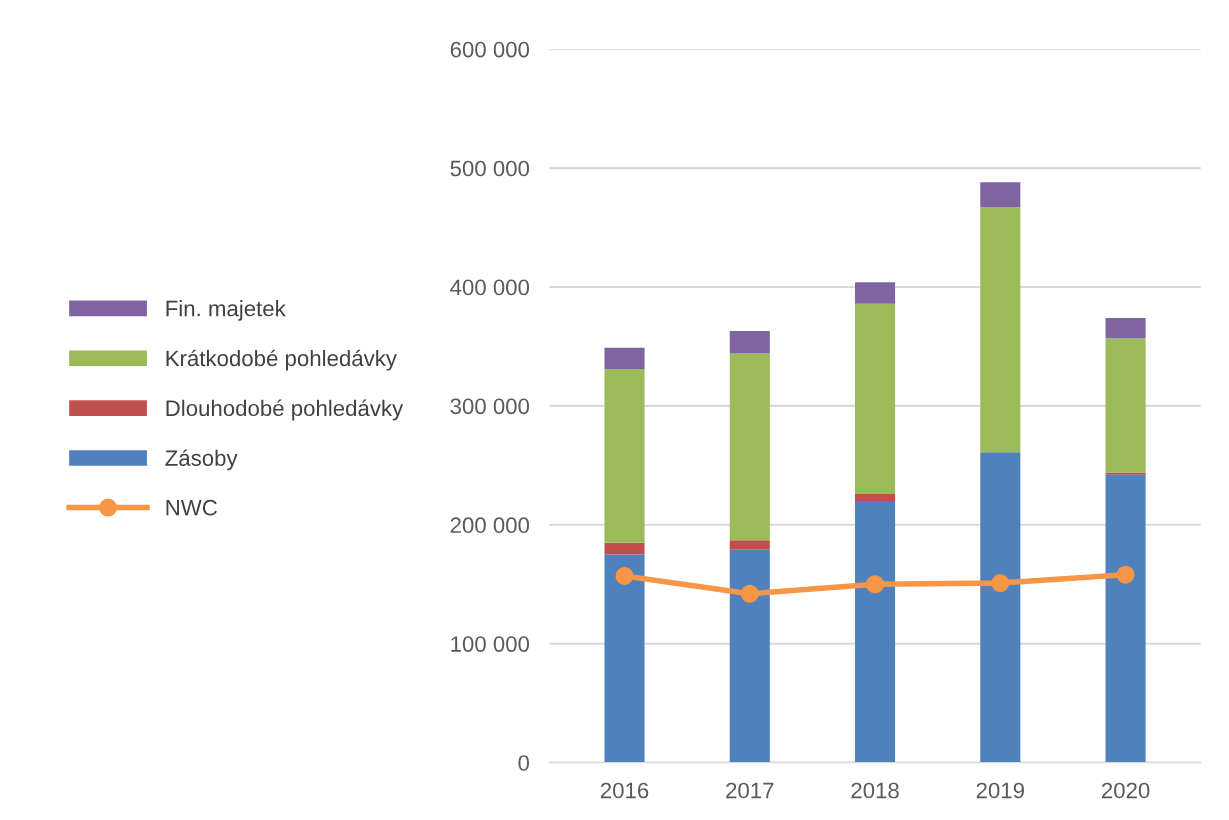  I want to click on y-tick-label: 200 000, so click(490, 525).